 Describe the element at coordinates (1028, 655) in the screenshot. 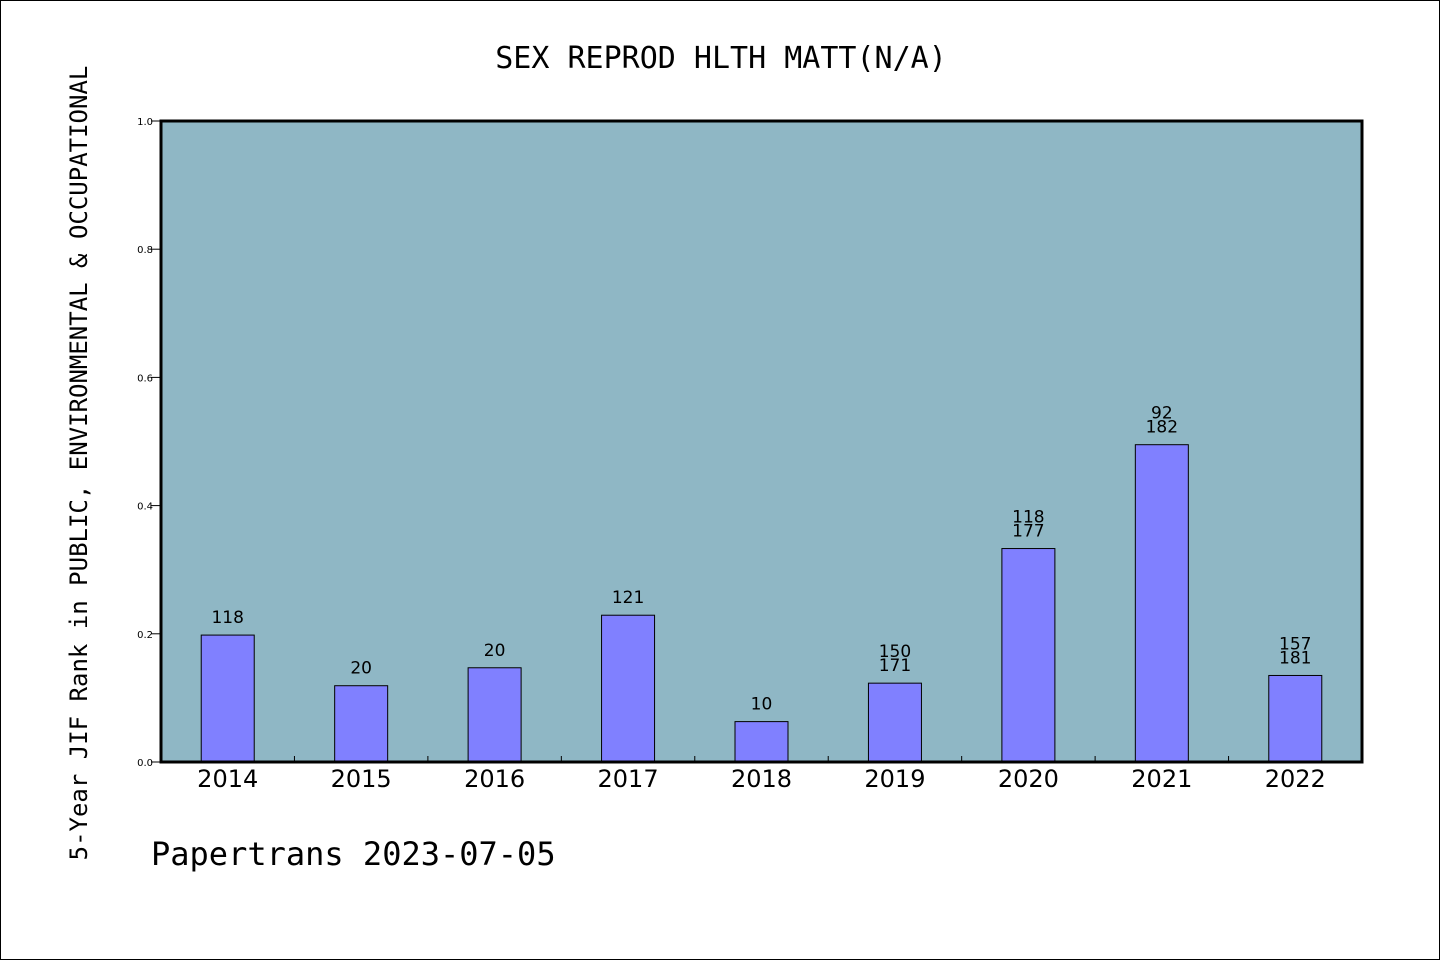

I see `bar-2020` at that location.